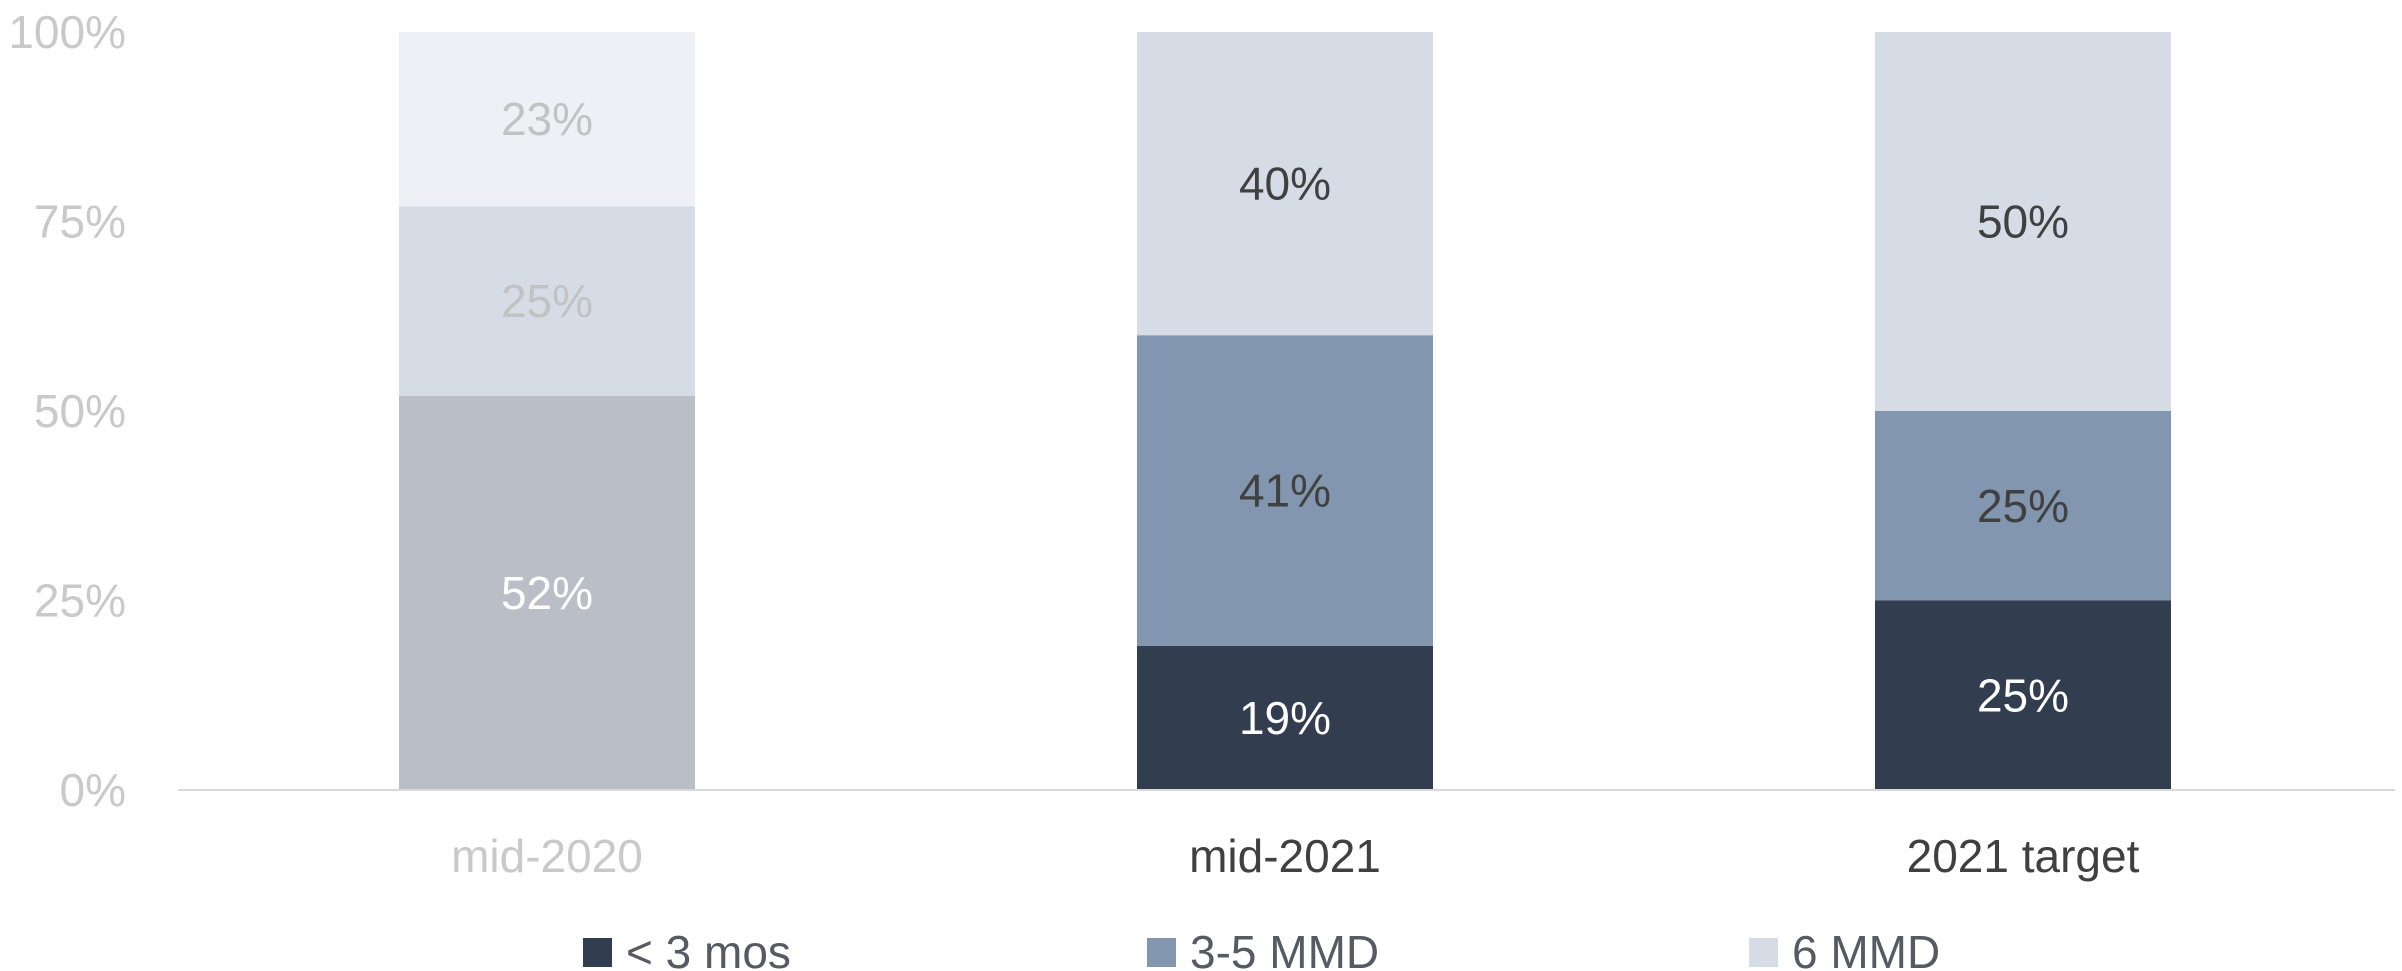 Image resolution: width=2402 pixels, height=971 pixels. Describe the element at coordinates (708, 948) in the screenshot. I see `legend-label: < 3 mos` at that location.